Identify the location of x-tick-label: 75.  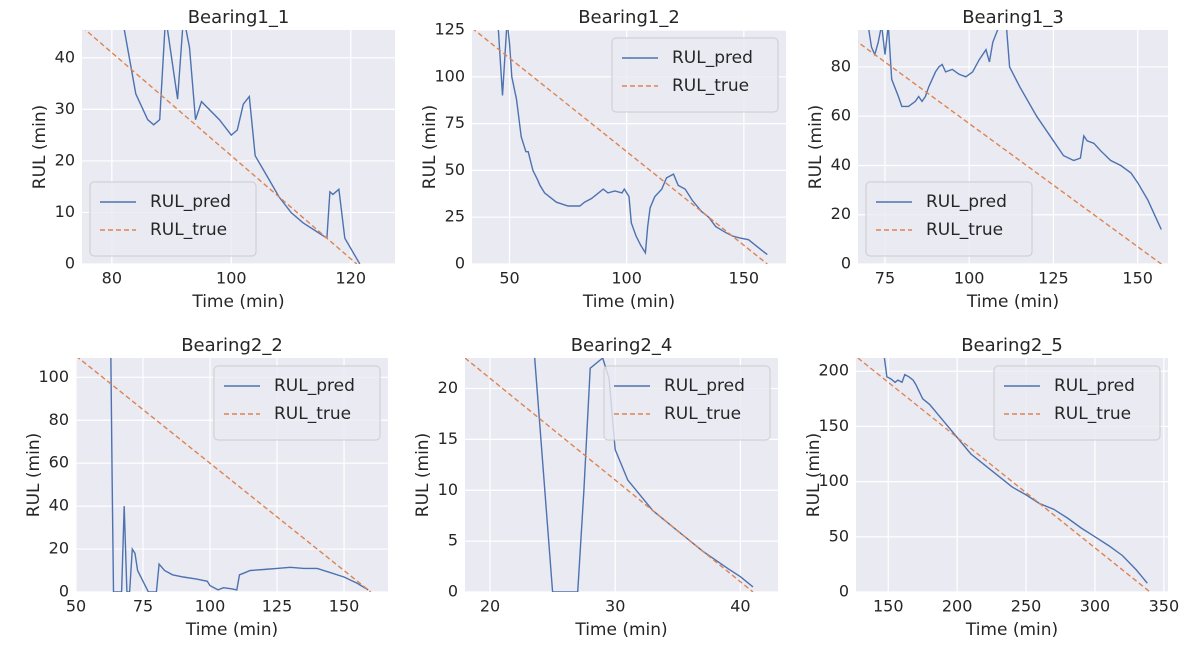
(143, 606).